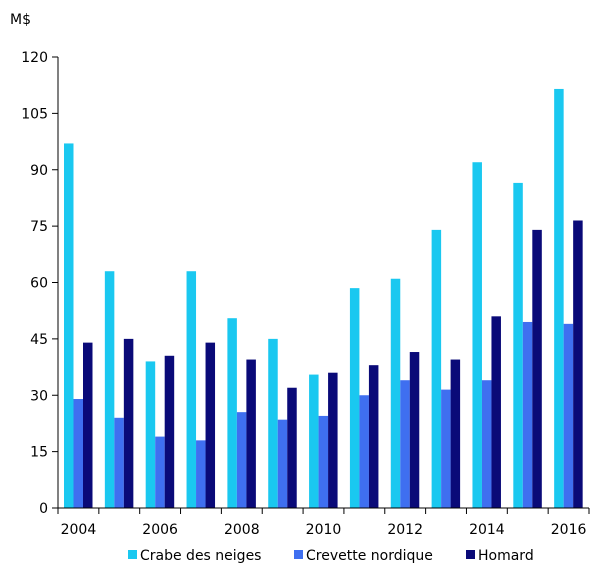 Image resolution: width=591 pixels, height=571 pixels. I want to click on y-tick-label: 15, so click(39, 453).